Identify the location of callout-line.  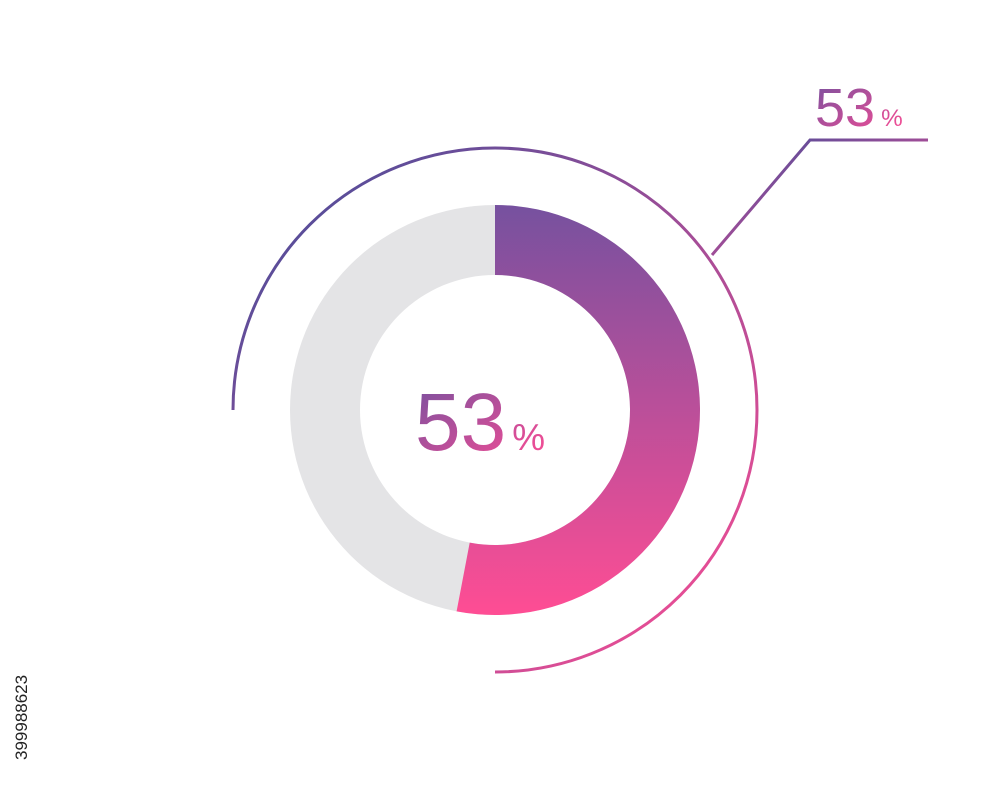
(819, 197).